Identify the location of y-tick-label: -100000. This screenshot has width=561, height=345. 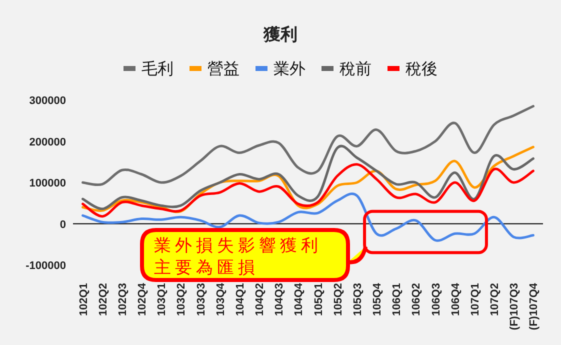
(46, 266).